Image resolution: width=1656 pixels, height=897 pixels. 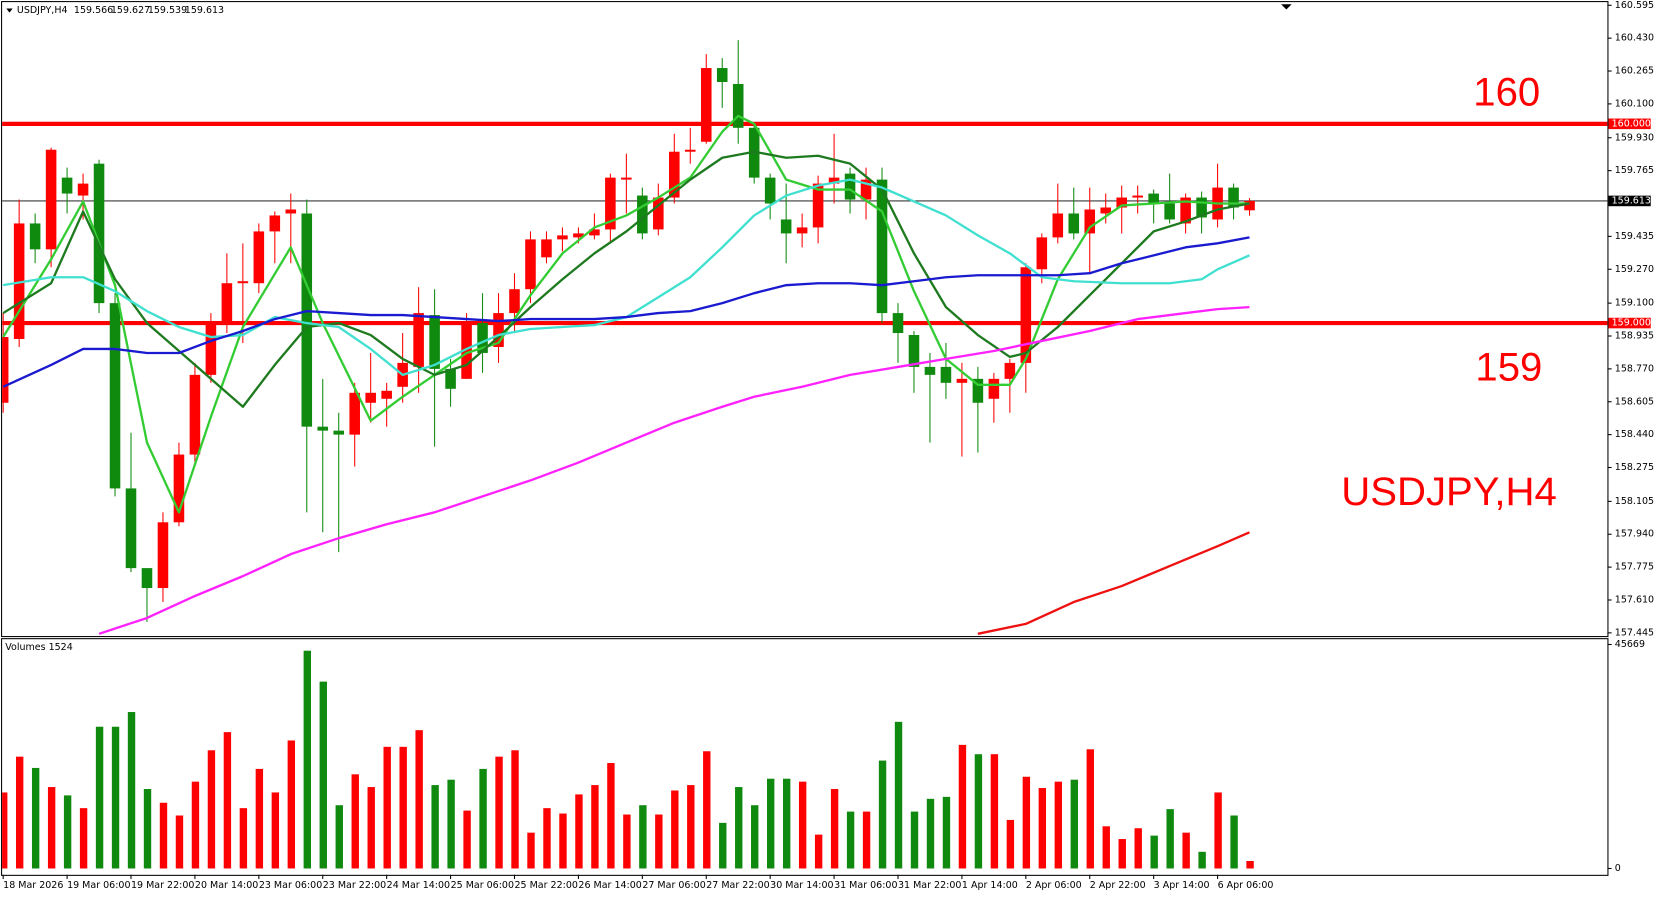 I want to click on y-tick-label: 159.765, so click(x=1634, y=170).